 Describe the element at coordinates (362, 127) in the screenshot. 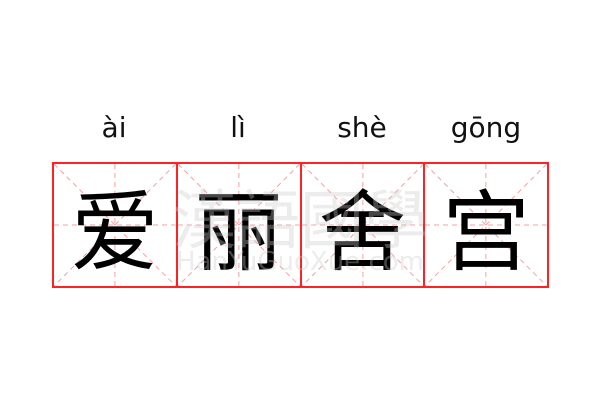

I see `pinyin-3: shè` at that location.